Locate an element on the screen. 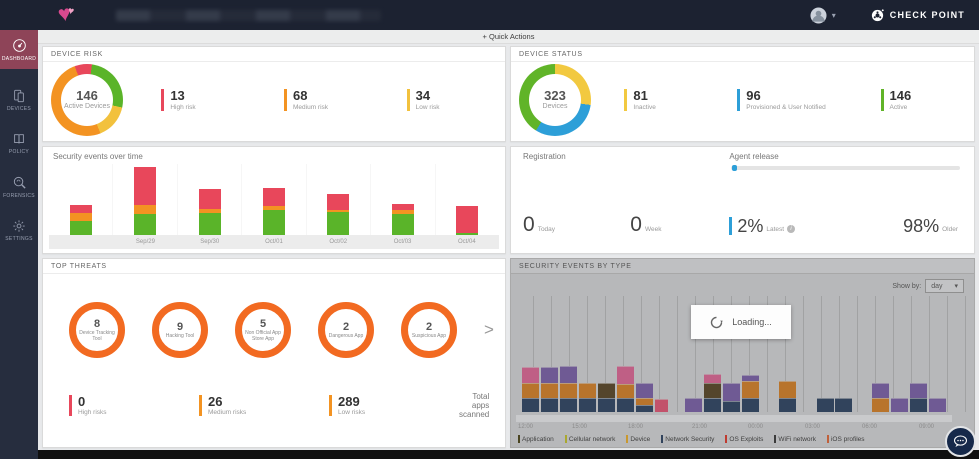 This screenshot has height=459, width=979. panel-title: DEVICE RISK is located at coordinates (274, 54).